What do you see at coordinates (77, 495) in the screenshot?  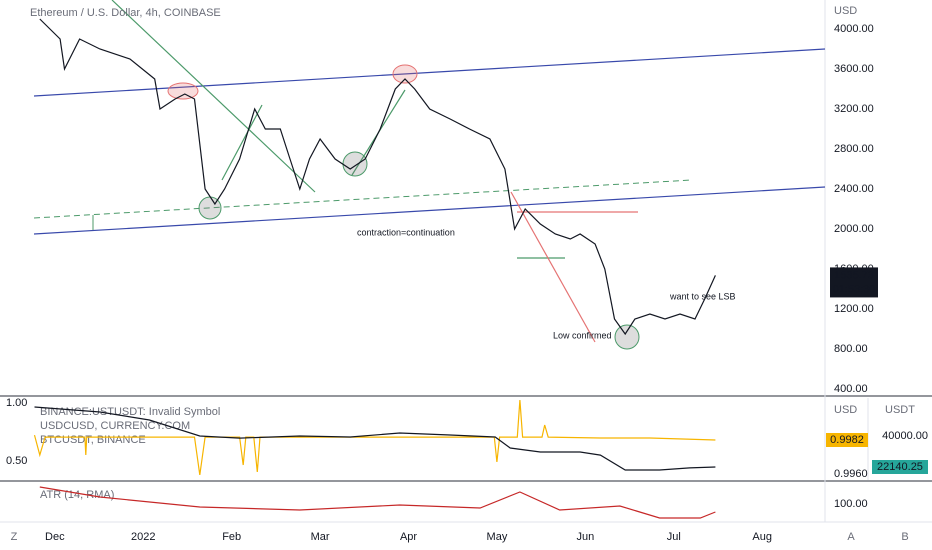 I see `legend-item: ATR (14, RMA)` at bounding box center [77, 495].